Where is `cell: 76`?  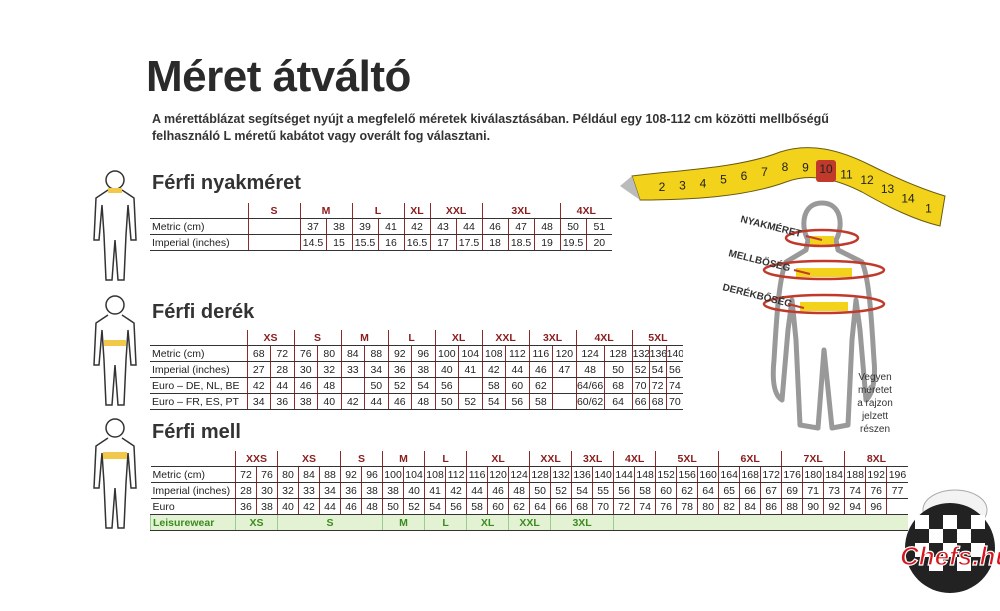
cell: 76 is located at coordinates (305, 353).